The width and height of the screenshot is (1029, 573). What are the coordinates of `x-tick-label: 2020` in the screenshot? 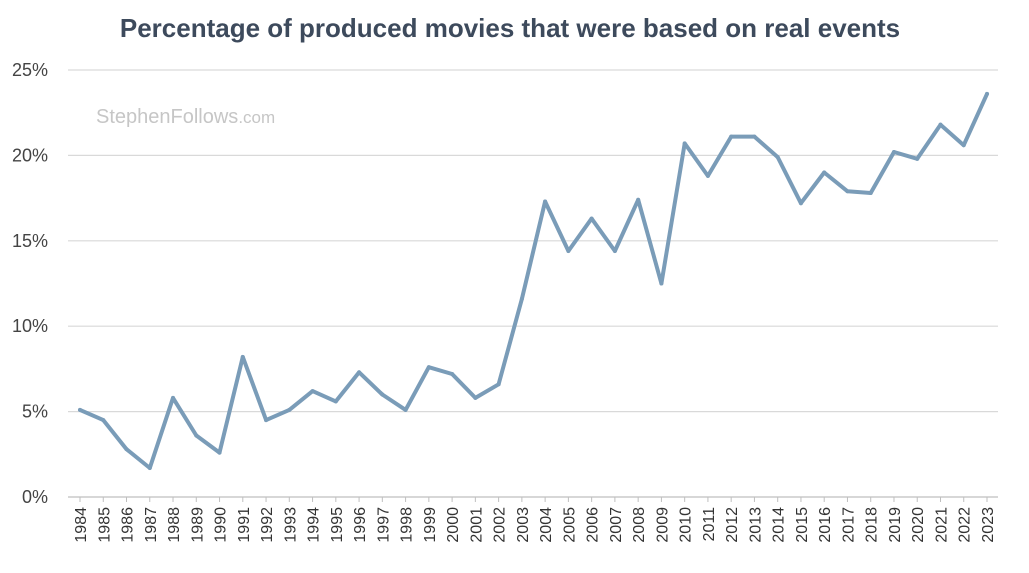 It's located at (918, 525).